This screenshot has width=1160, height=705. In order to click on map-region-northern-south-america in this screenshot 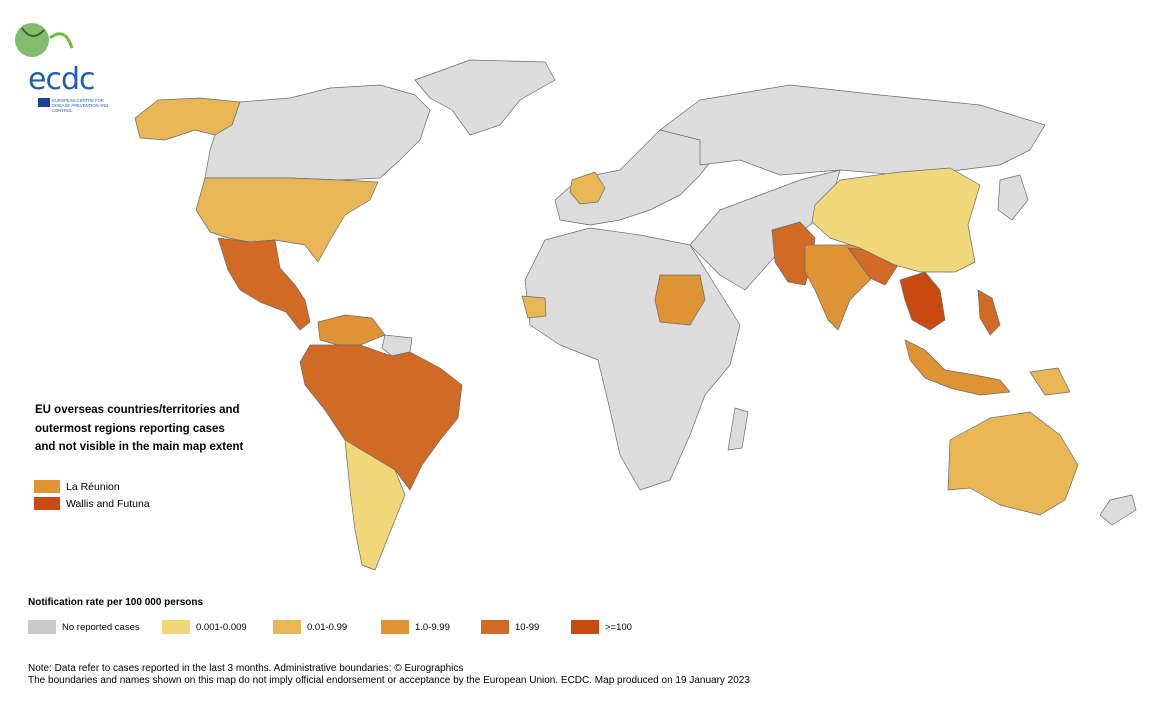, I will do `click(351, 330)`.